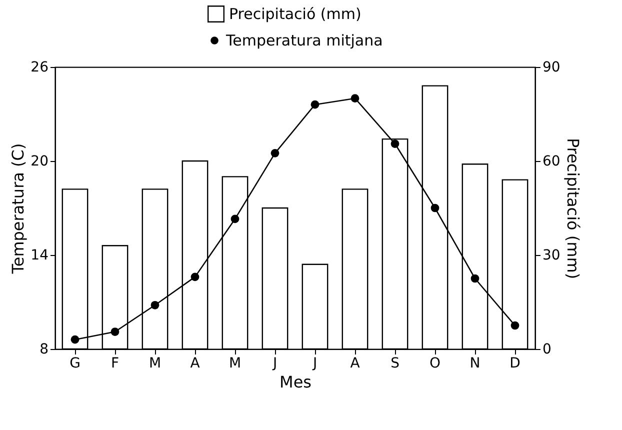 Image resolution: width=622 pixels, height=430 pixels. What do you see at coordinates (435, 364) in the screenshot?
I see `x-tick-label: O` at bounding box center [435, 364].